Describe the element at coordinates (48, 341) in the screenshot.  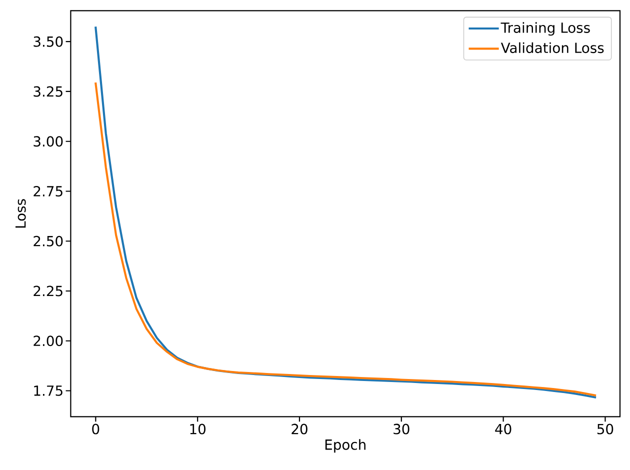
I see `y-tick-label: 2.00` at that location.